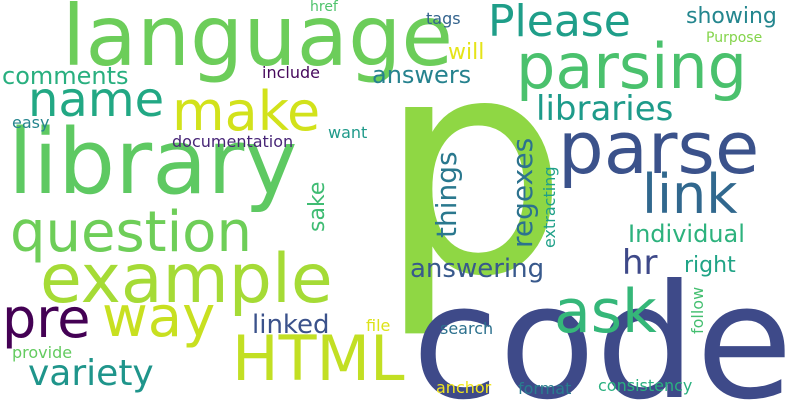  I want to click on word-anchor: anchor, so click(464, 387).